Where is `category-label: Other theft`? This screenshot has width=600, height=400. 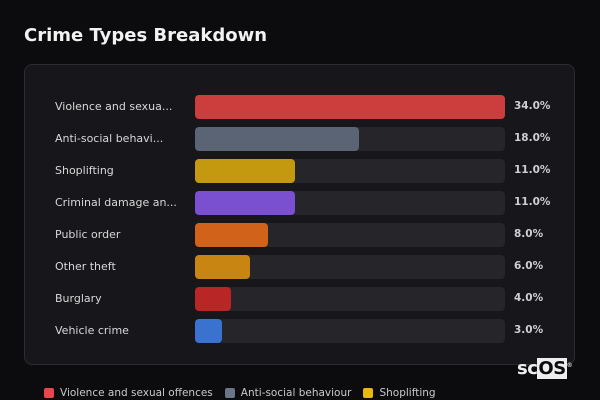
category-label: Other theft is located at coordinates (85, 266).